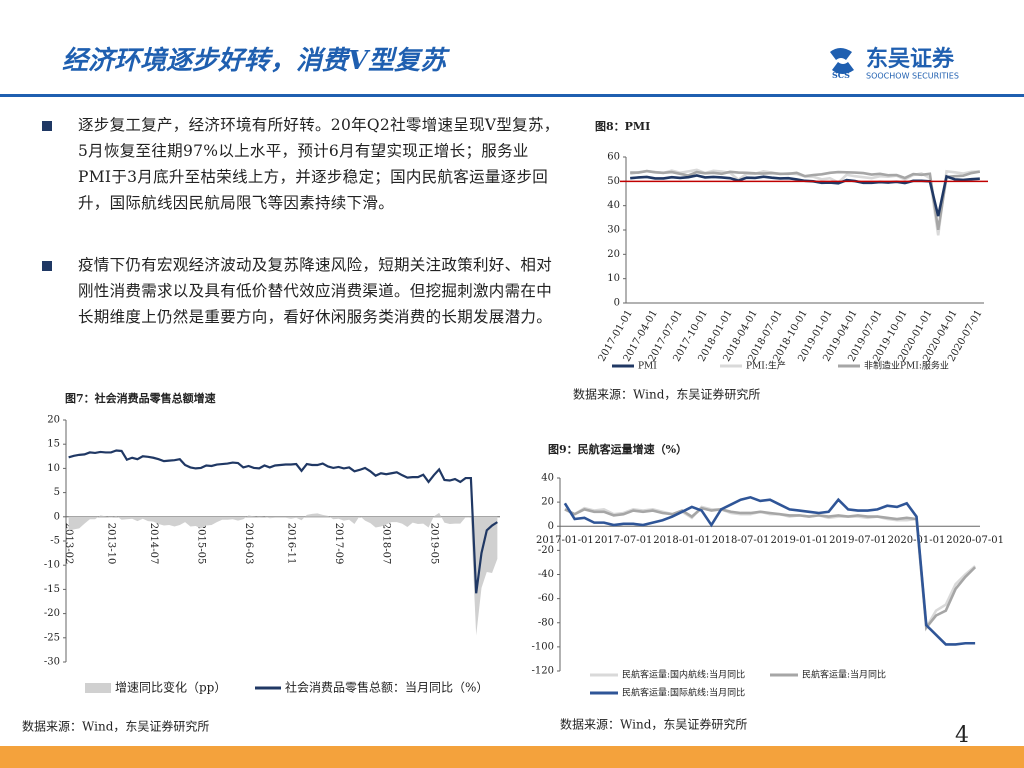  Describe the element at coordinates (617, 449) in the screenshot. I see `chart-title: 图9：民航客运量增速（%）` at that location.